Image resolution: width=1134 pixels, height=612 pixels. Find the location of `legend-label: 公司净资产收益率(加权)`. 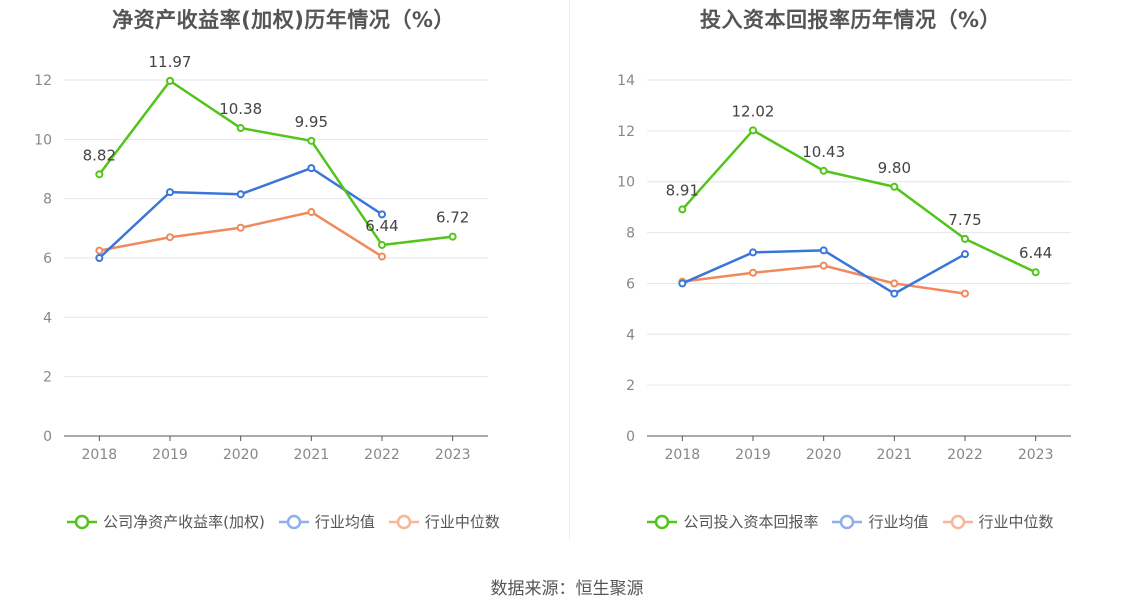

legend-label: 公司净资产收益率(加权) is located at coordinates (184, 522).